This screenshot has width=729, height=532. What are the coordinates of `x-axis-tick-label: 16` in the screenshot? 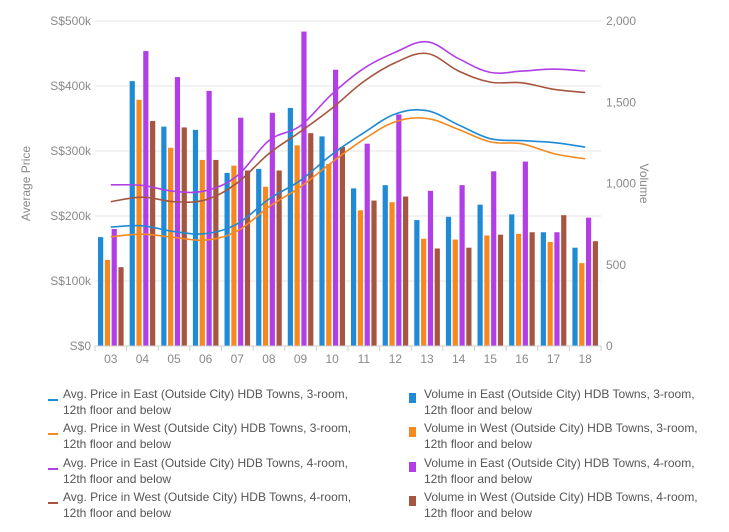 It's located at (522, 359).